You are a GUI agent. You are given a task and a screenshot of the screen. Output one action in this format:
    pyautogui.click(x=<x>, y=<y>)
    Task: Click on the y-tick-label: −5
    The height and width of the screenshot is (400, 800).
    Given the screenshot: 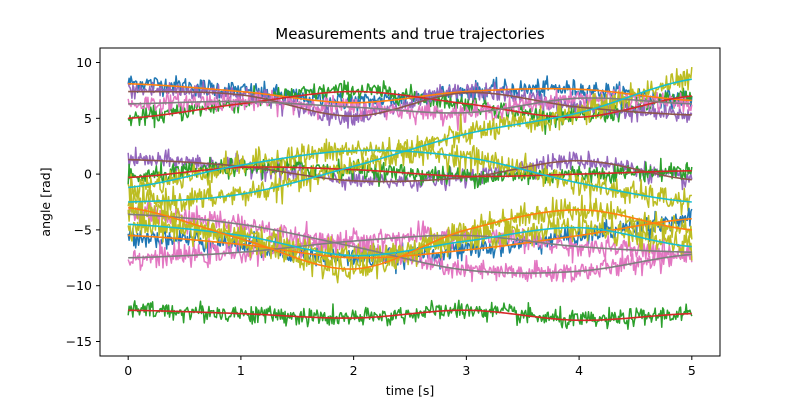 What is the action you would take?
    pyautogui.click(x=83, y=229)
    